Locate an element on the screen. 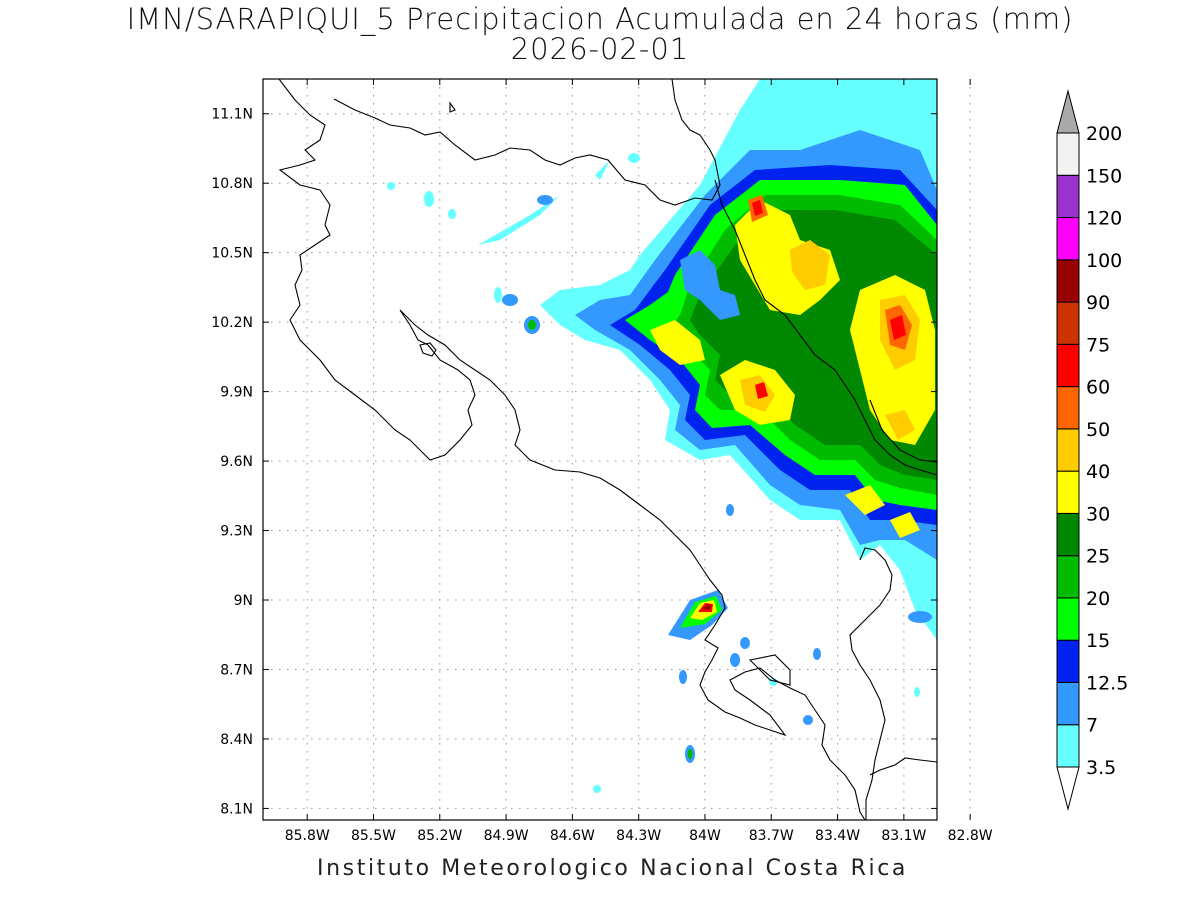 This screenshot has height=900, width=1200. colorbar-label: 3.5 is located at coordinates (1101, 768).